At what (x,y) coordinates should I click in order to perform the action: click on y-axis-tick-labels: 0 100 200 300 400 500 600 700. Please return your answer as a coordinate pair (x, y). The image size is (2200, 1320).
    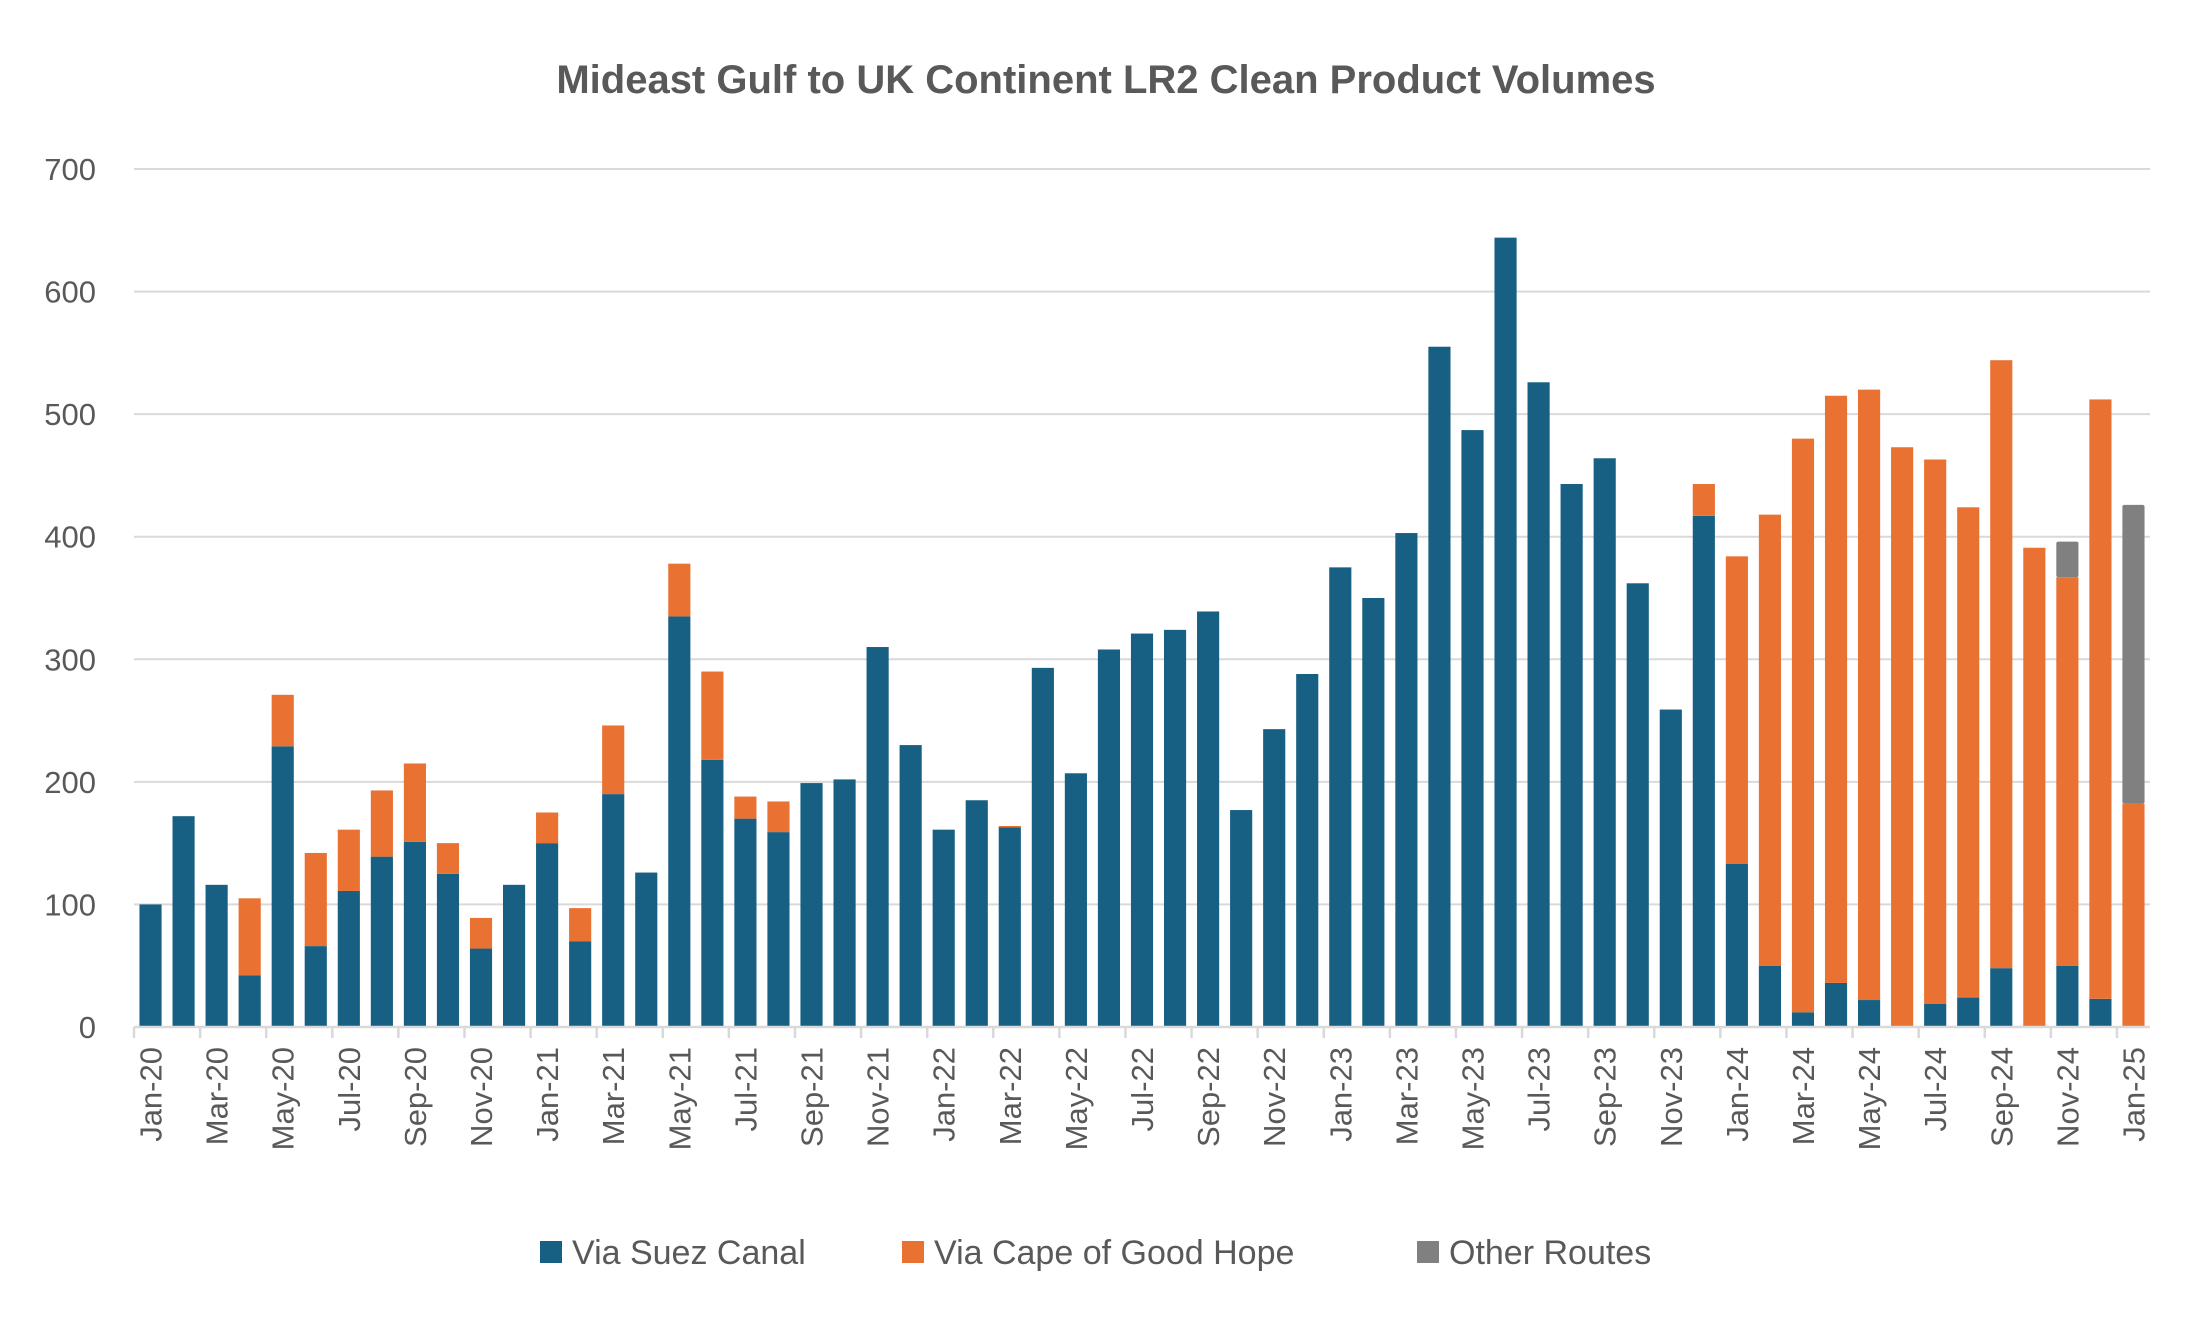
    Looking at the image, I should click on (70, 598).